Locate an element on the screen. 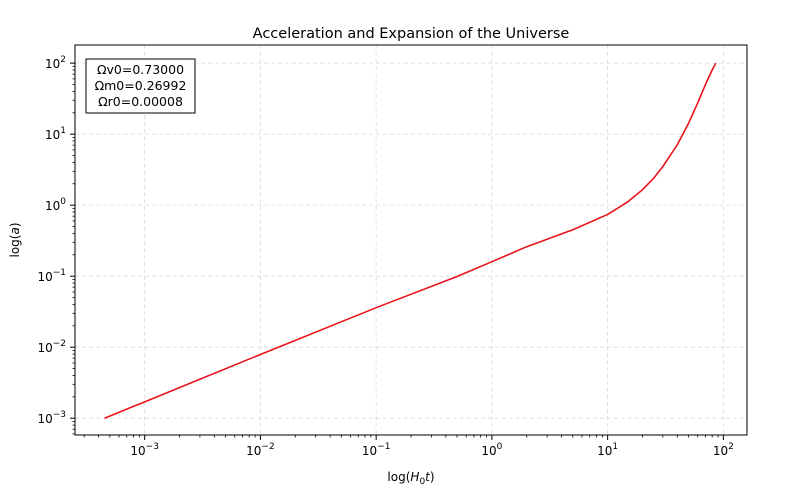 The width and height of the screenshot is (800, 500). parameter-annotation-box: Ωv0=0.73000 Ωm0=0.26992 Ωr0=0.00008 is located at coordinates (140, 86).